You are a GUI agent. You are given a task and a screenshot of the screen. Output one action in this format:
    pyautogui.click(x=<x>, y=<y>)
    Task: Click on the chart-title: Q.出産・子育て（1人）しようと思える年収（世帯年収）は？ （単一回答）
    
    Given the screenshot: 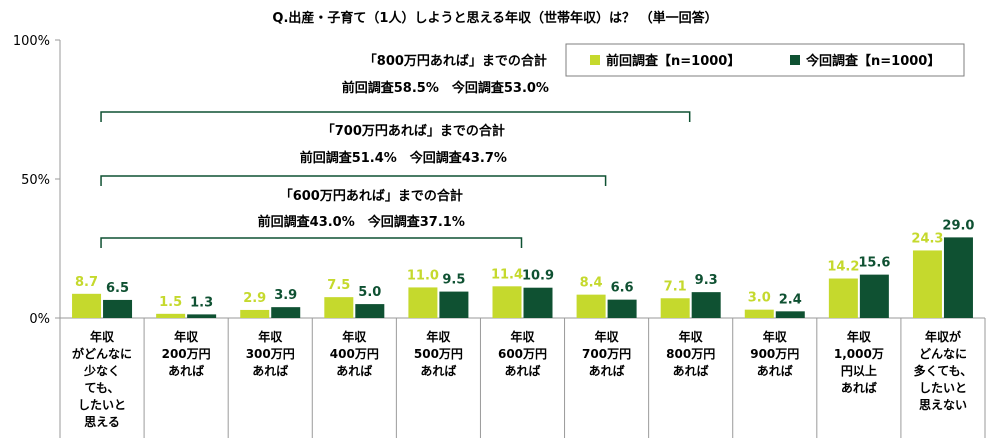 What is the action you would take?
    pyautogui.click(x=494, y=18)
    